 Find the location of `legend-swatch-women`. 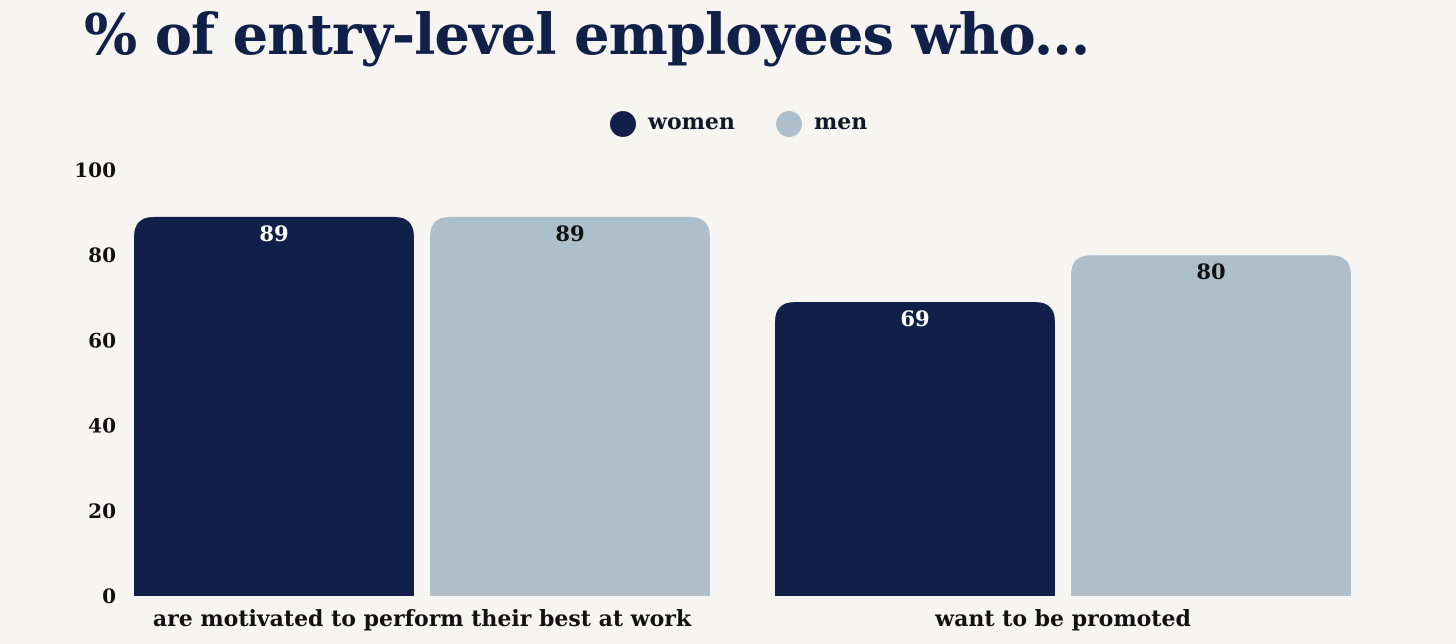

legend-swatch-women is located at coordinates (623, 124).